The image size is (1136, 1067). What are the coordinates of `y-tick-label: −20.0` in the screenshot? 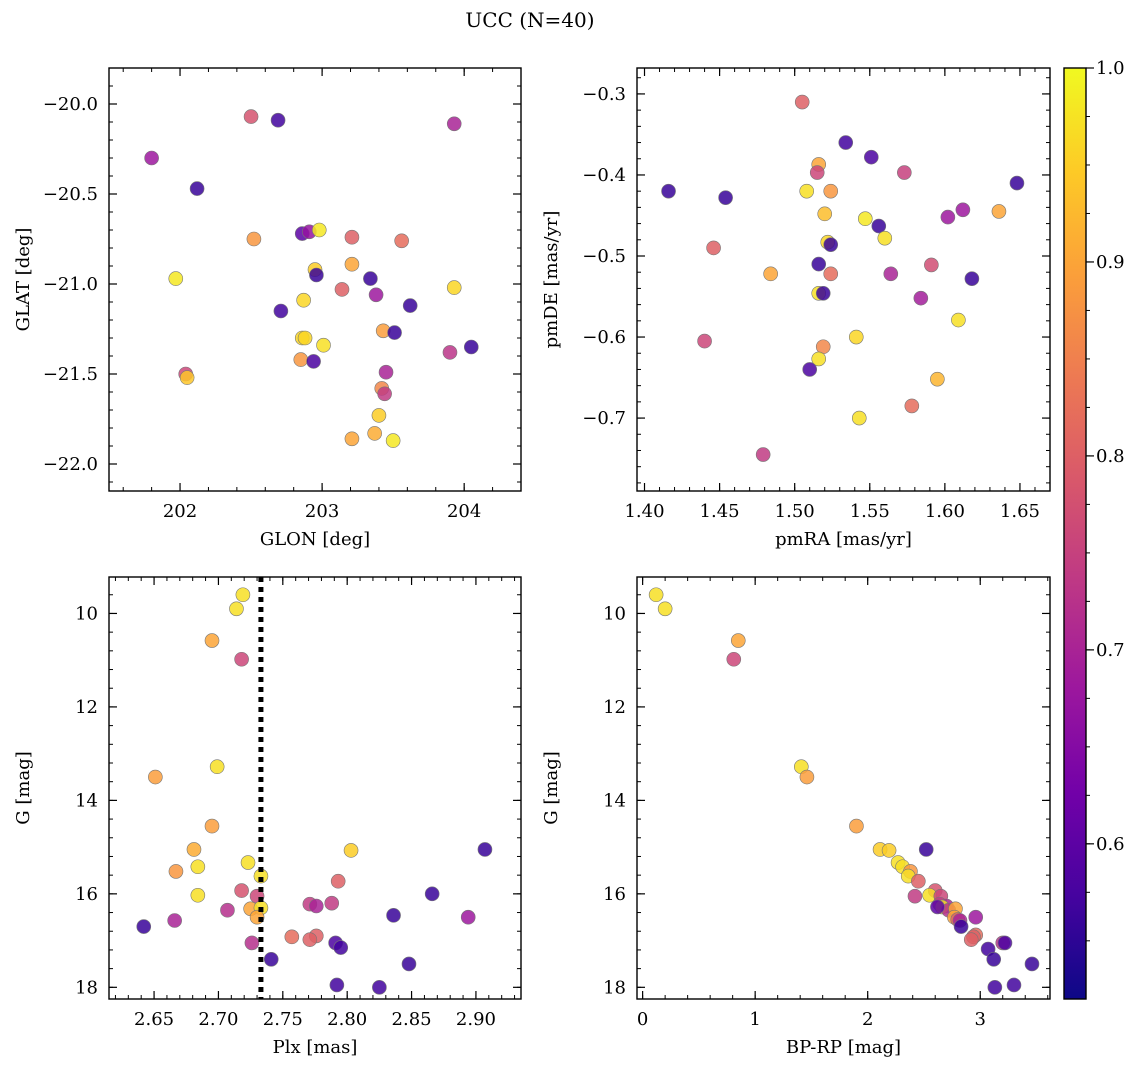 It's located at (70, 104).